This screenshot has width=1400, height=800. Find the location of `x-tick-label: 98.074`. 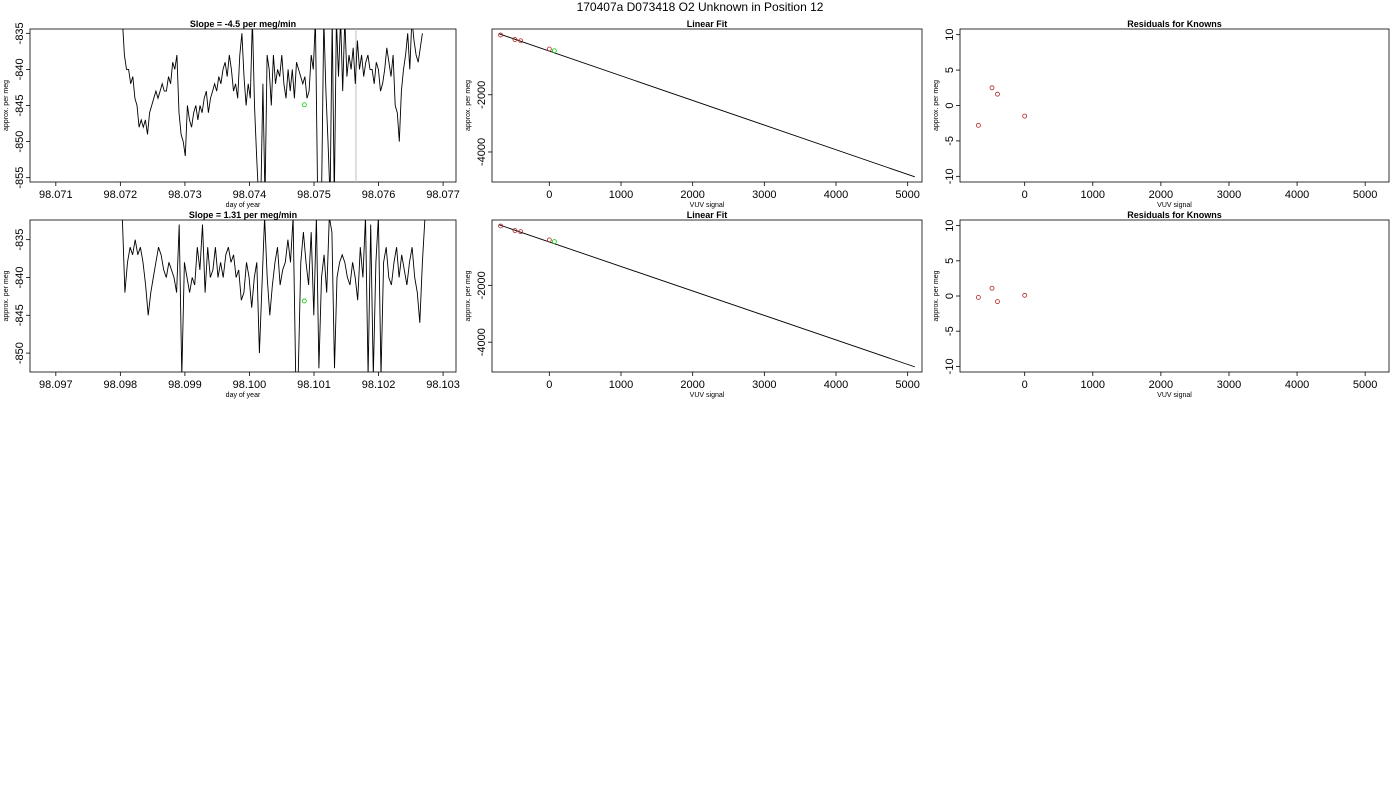

x-tick-label: 98.074 is located at coordinates (250, 195).